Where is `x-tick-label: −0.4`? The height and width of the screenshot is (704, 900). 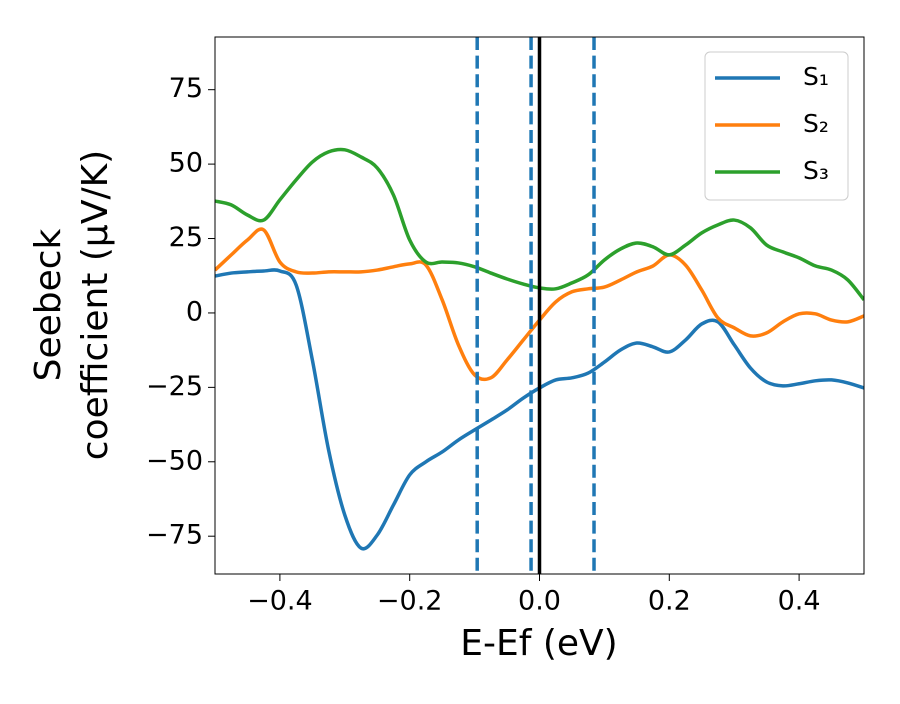
x-tick-label: −0.4 is located at coordinates (280, 601).